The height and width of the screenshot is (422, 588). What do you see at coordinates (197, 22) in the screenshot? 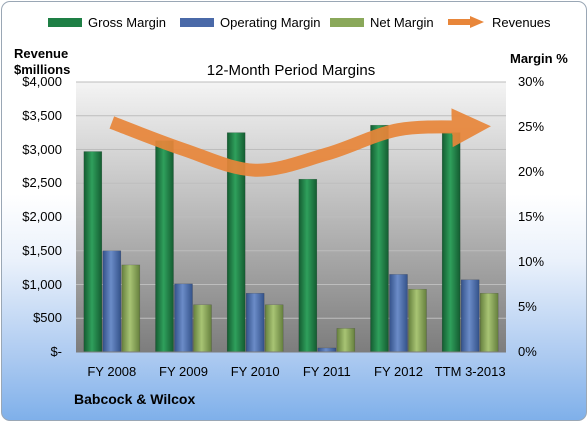
I see `legend-swatch-operating-margin` at bounding box center [197, 22].